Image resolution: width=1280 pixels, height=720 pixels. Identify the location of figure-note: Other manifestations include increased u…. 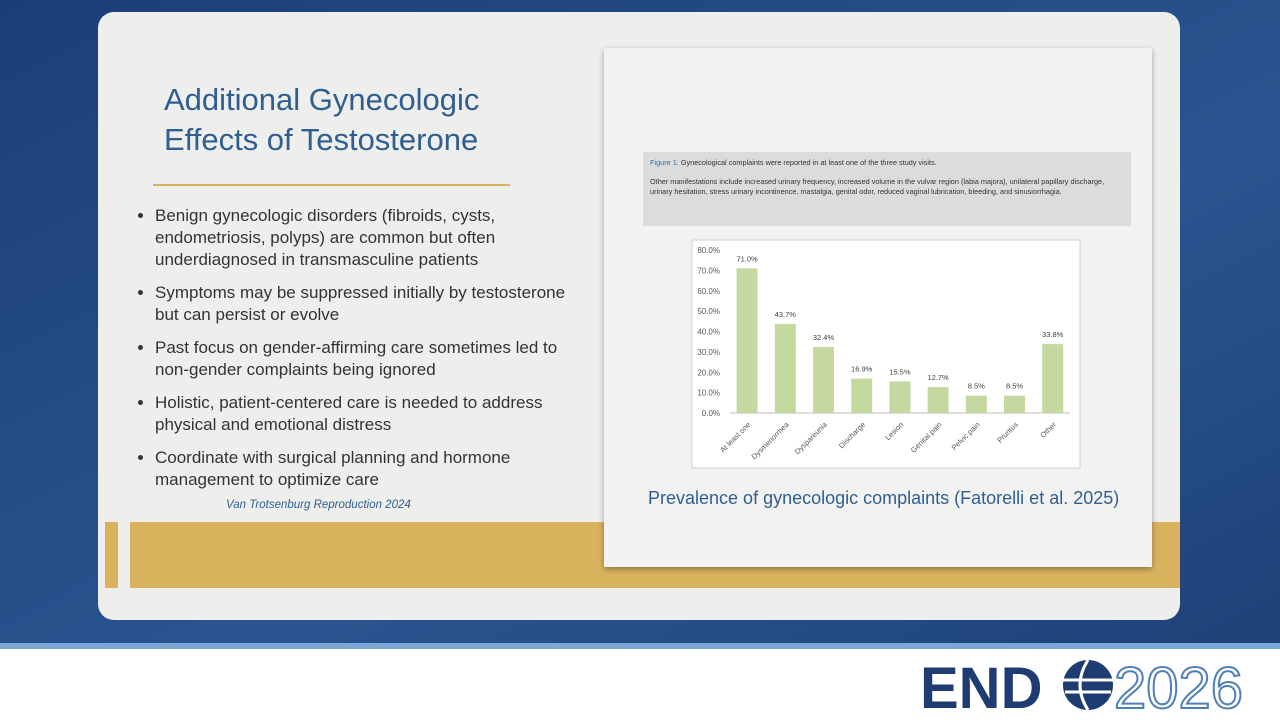
(877, 186).